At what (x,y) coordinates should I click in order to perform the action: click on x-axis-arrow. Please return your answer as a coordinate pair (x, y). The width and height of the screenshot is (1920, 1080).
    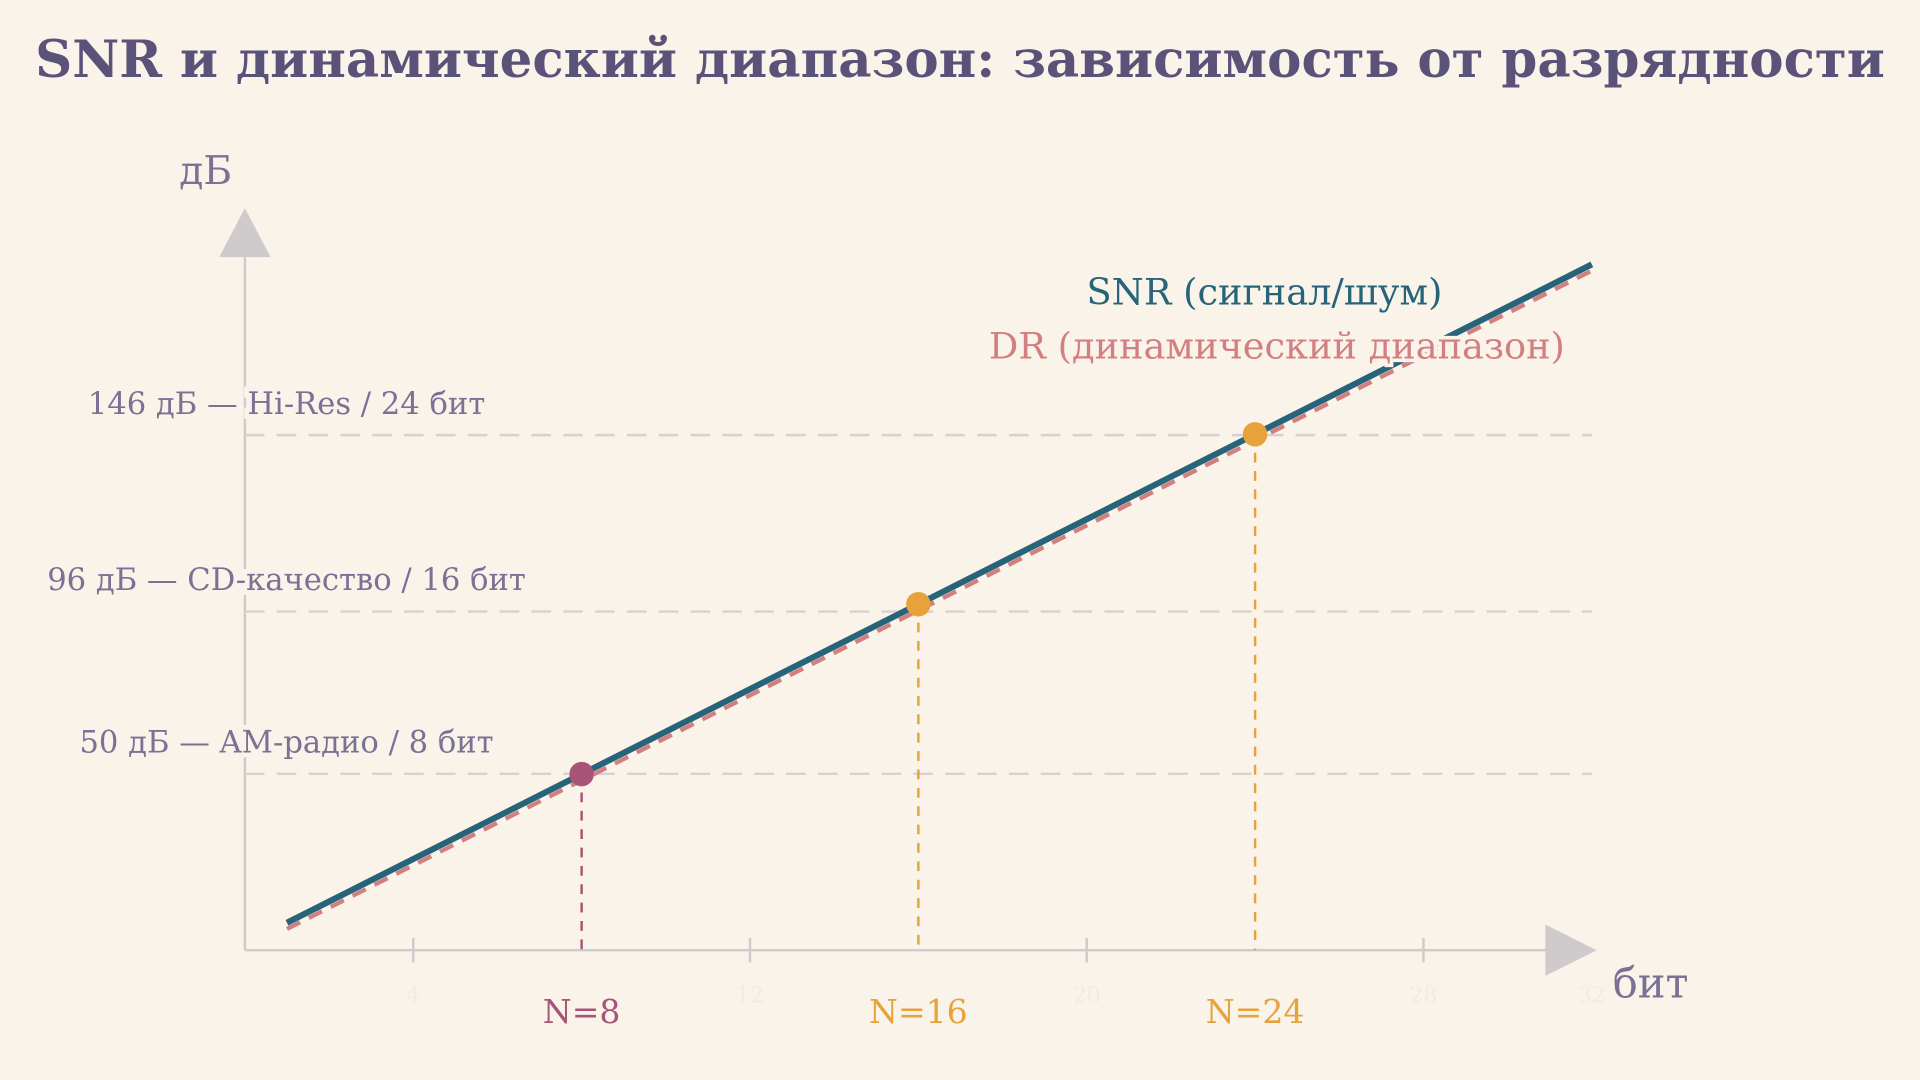
    Looking at the image, I should click on (1571, 950).